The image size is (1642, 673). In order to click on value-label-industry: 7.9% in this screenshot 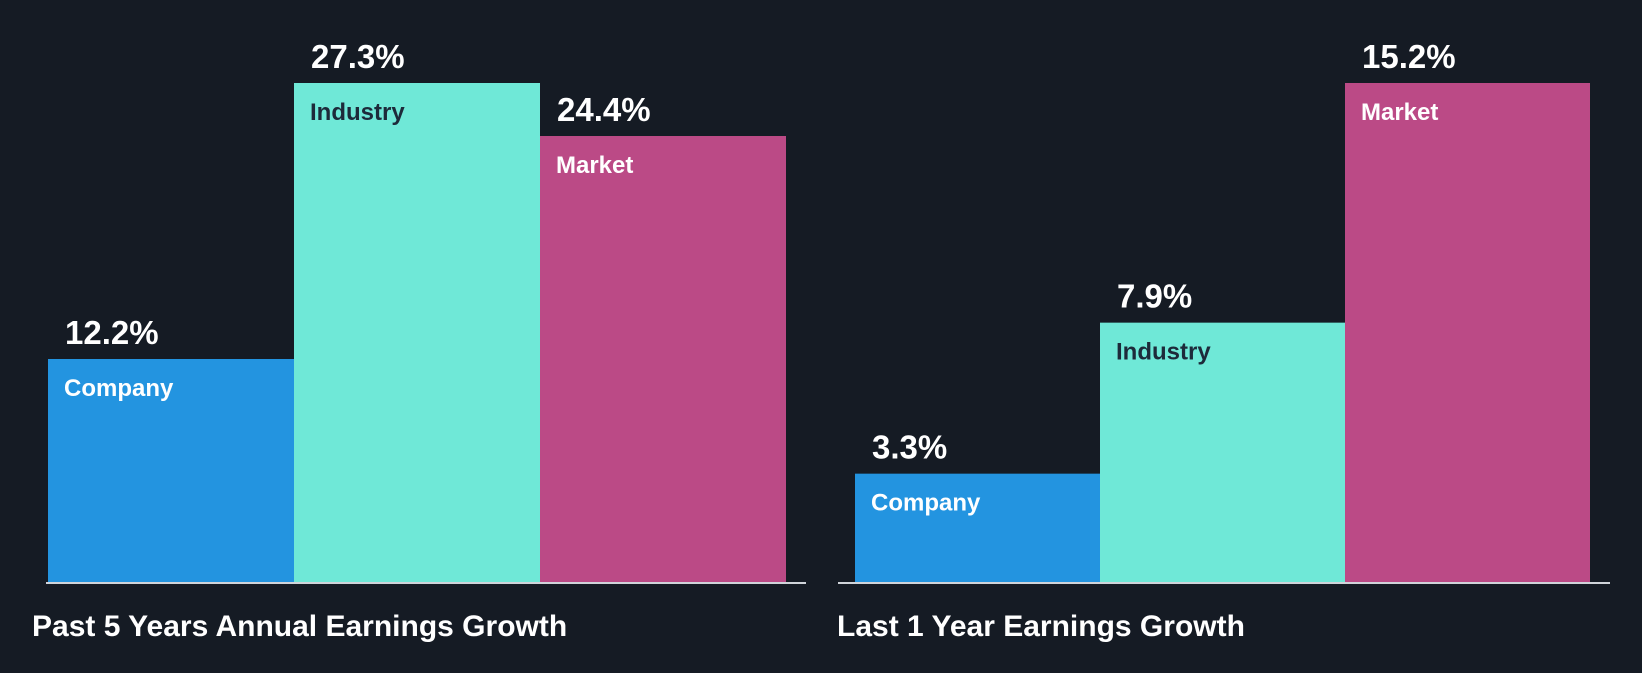, I will do `click(1154, 296)`.